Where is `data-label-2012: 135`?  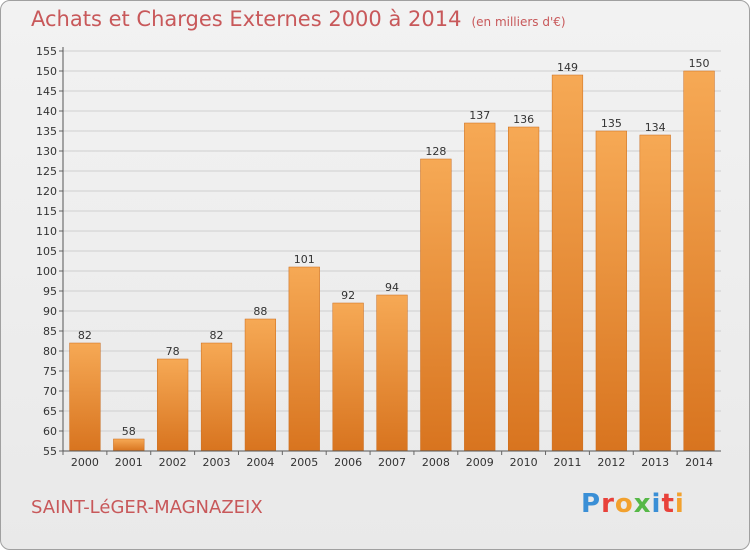 data-label-2012: 135 is located at coordinates (611, 123).